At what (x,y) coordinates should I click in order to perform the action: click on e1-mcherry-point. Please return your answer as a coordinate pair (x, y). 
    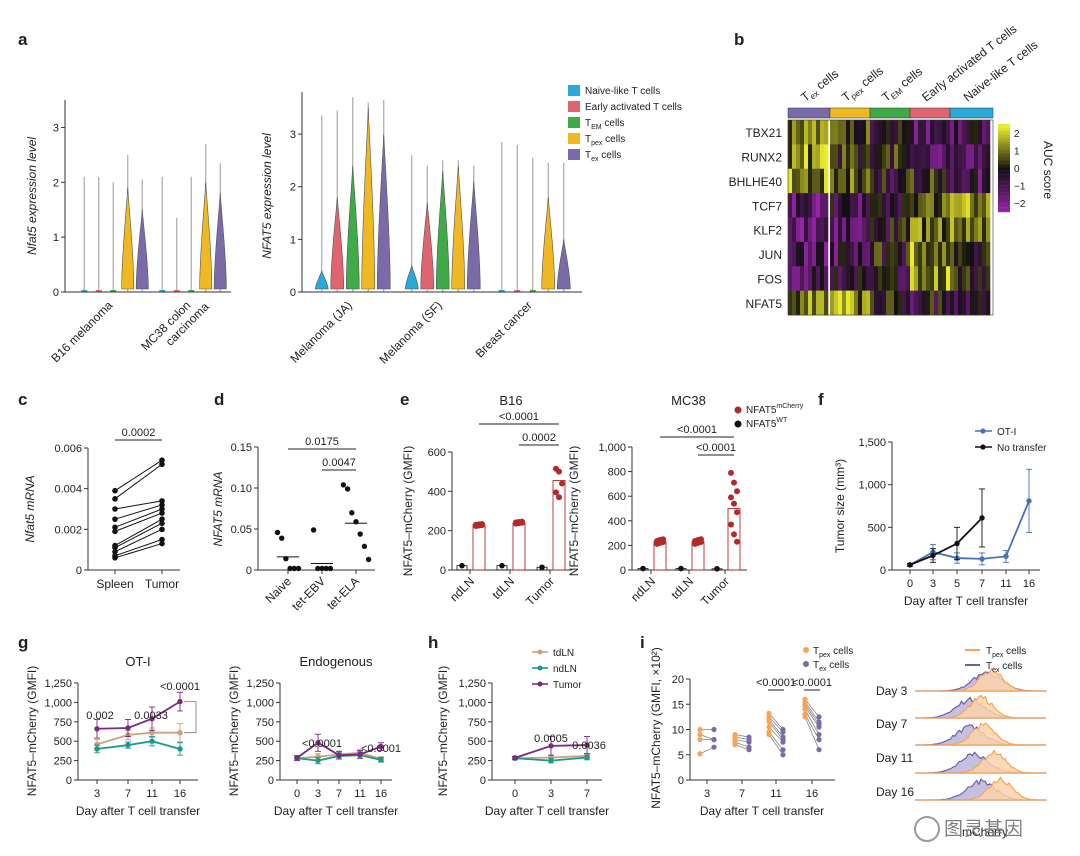
    Looking at the image, I should click on (522, 521).